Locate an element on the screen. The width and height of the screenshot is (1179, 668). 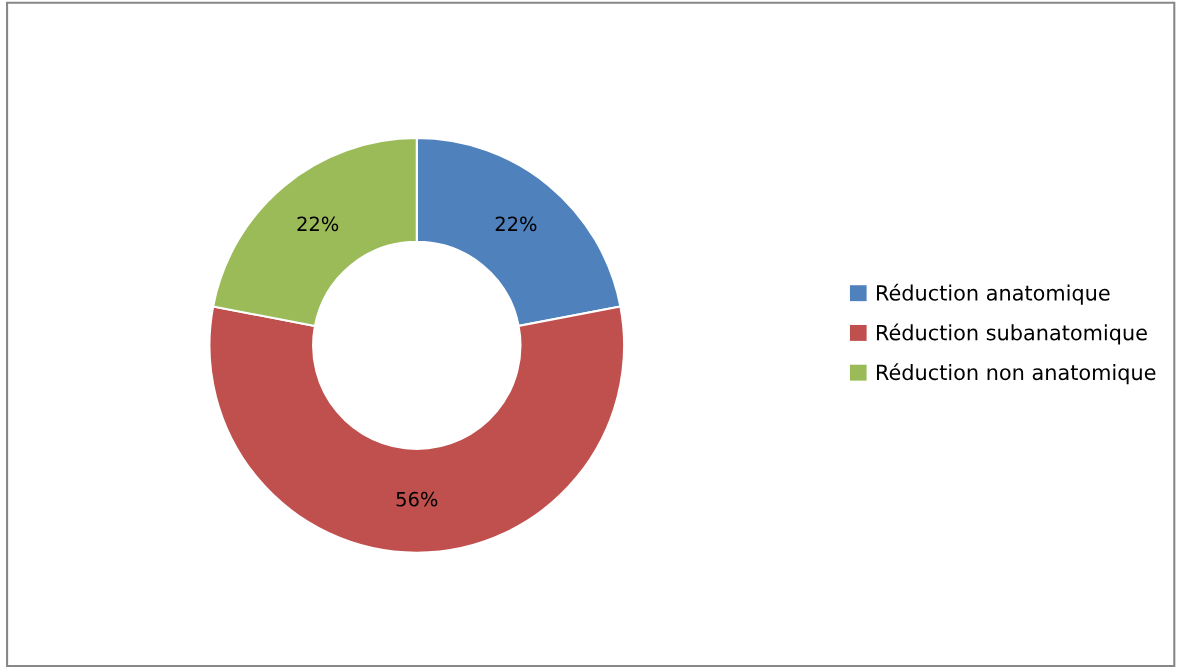
legend-label: Réduction subanatomique is located at coordinates (1011, 334).